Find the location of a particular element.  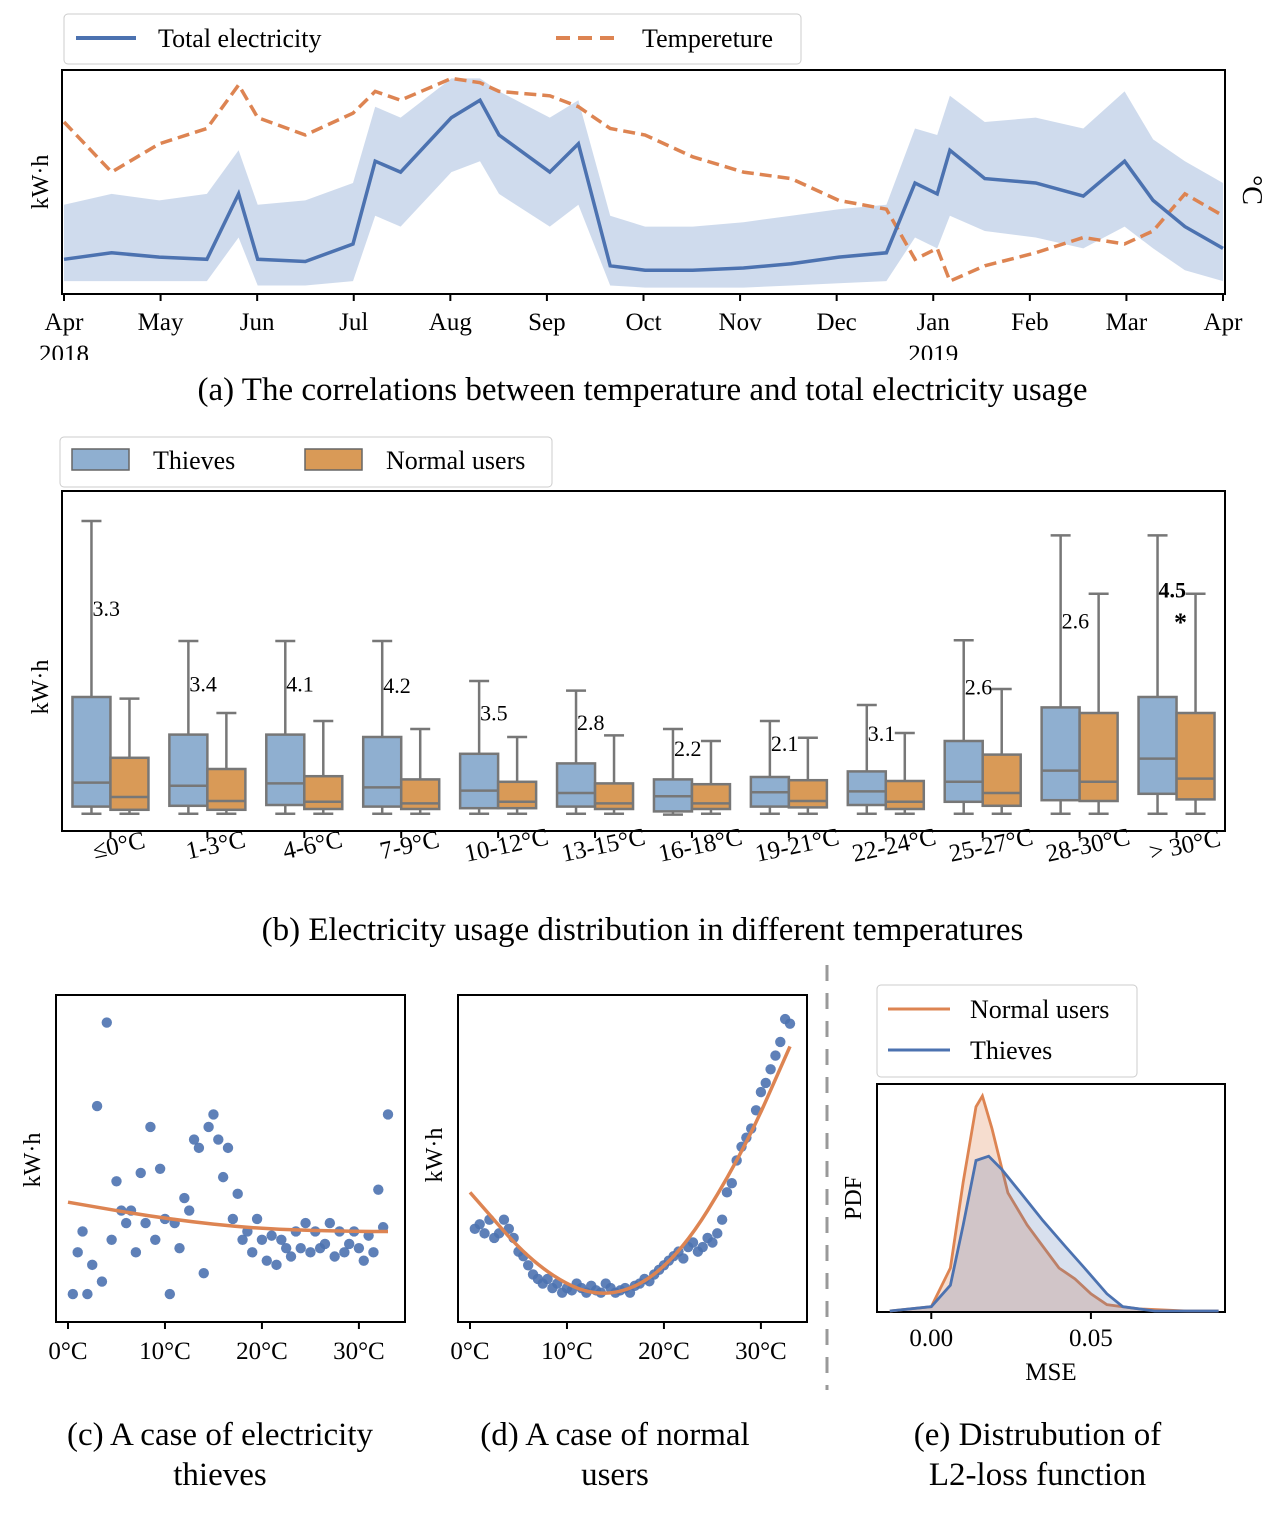

fit-curve is located at coordinates (630, 1170).